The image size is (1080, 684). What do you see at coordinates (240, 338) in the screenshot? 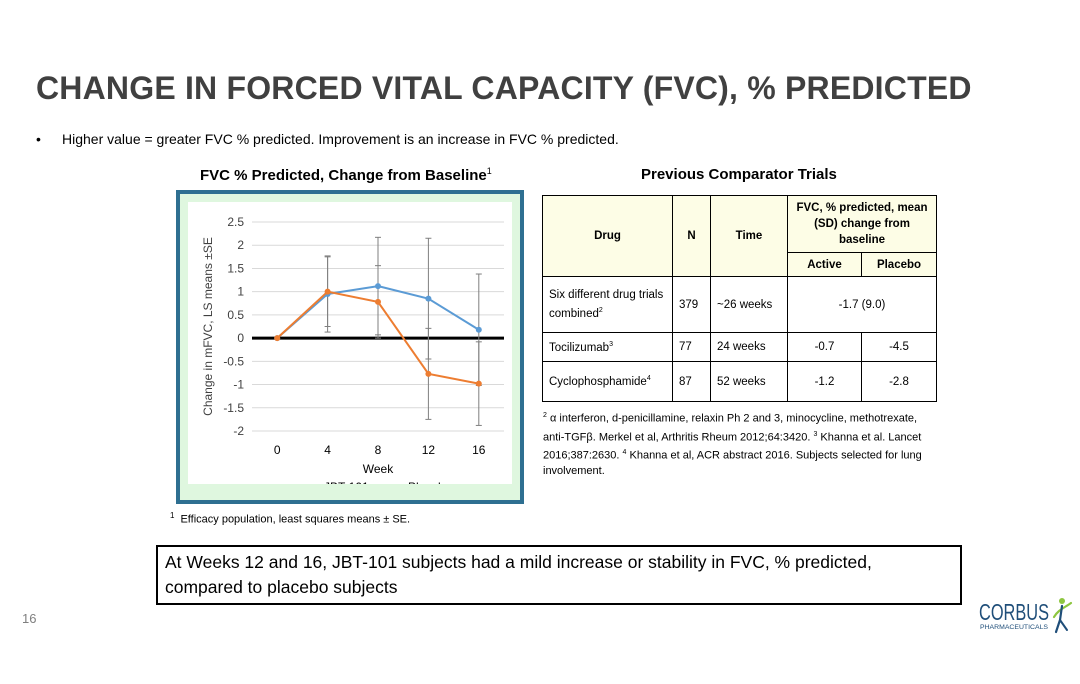
I see `y-tick-label: 0` at bounding box center [240, 338].